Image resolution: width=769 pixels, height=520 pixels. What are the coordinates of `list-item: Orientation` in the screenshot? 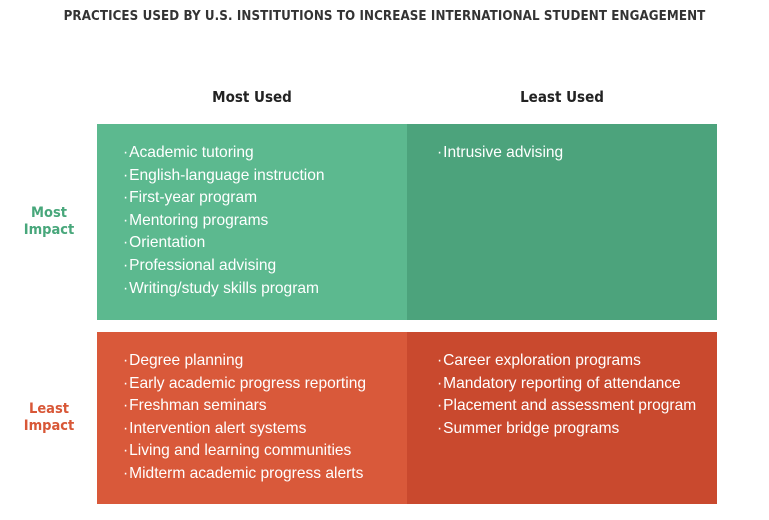 It's located at (261, 243).